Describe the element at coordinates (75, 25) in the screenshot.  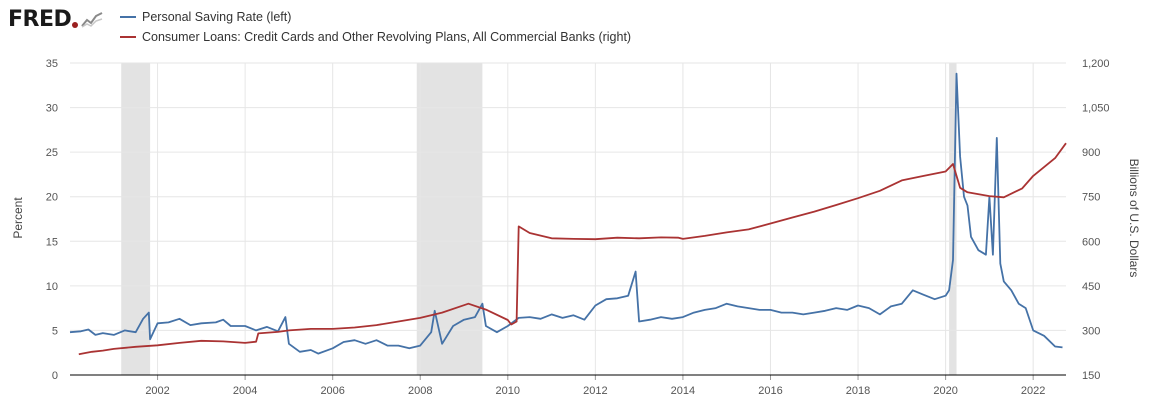
I see `logo-dot` at that location.